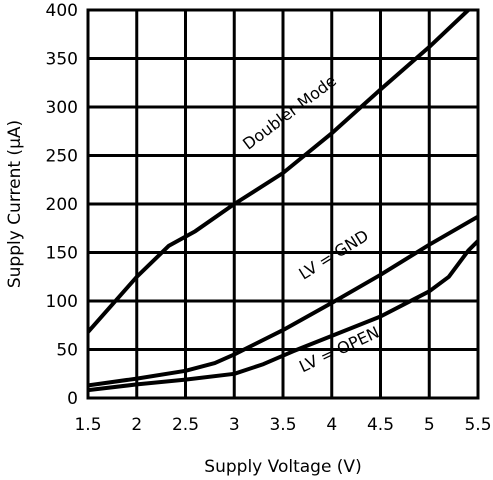 This screenshot has height=480, width=493. What do you see at coordinates (62, 302) in the screenshot?
I see `y-tick-label: 100` at bounding box center [62, 302].